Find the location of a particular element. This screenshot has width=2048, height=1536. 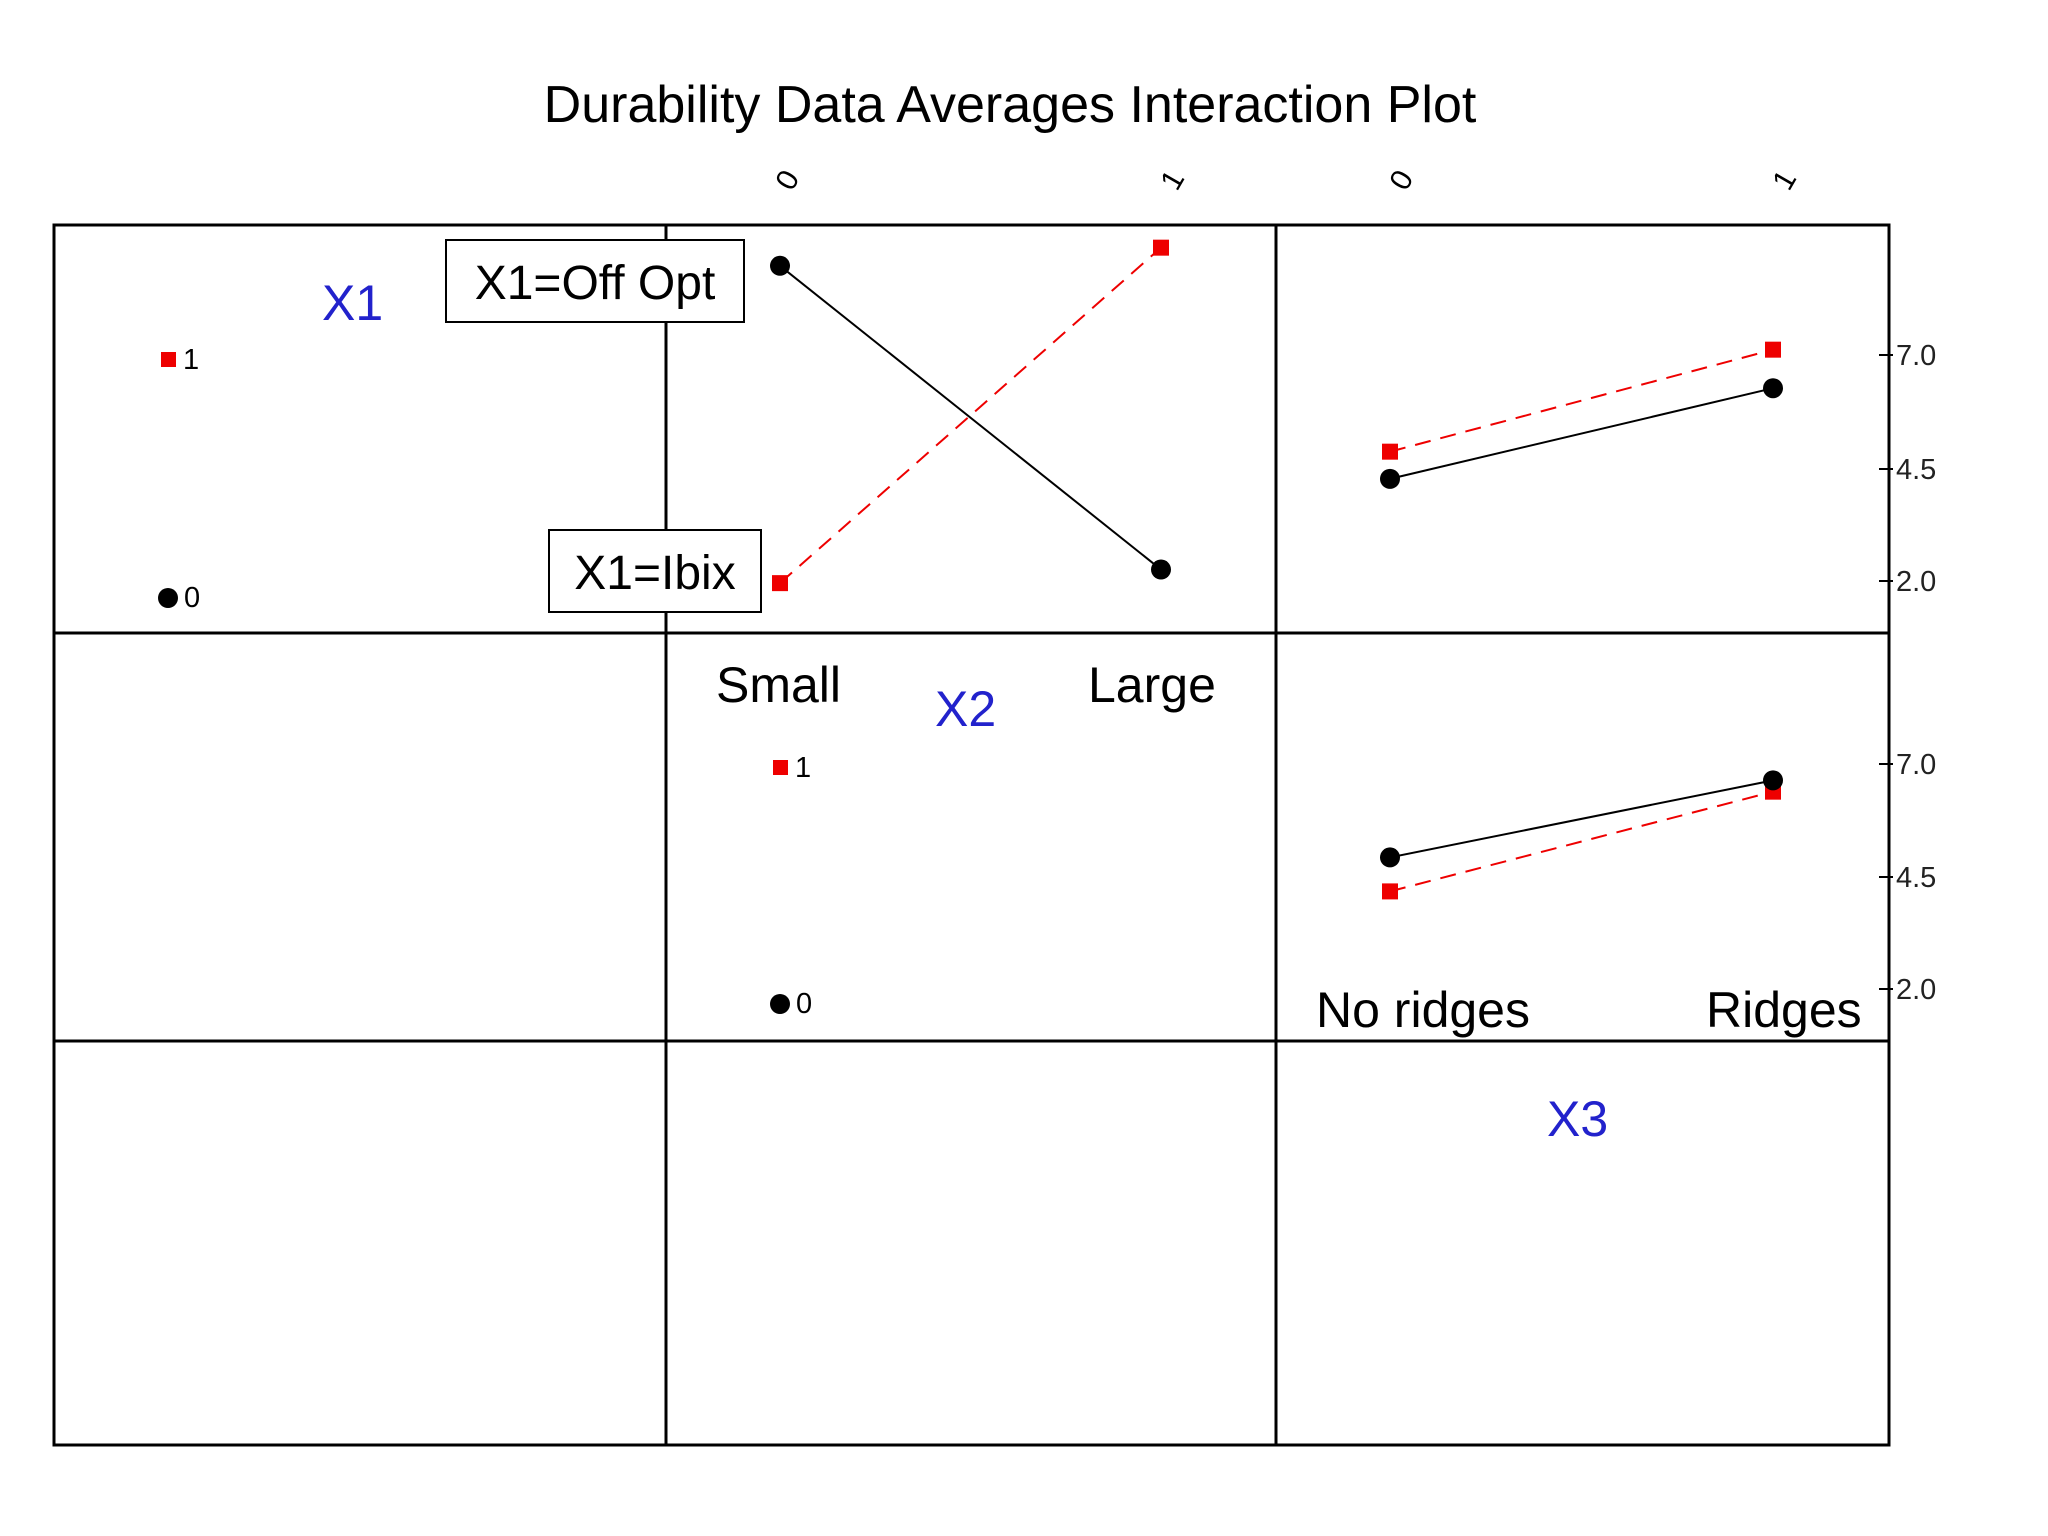

callout-ibix: X1=Ibix is located at coordinates (655, 571).